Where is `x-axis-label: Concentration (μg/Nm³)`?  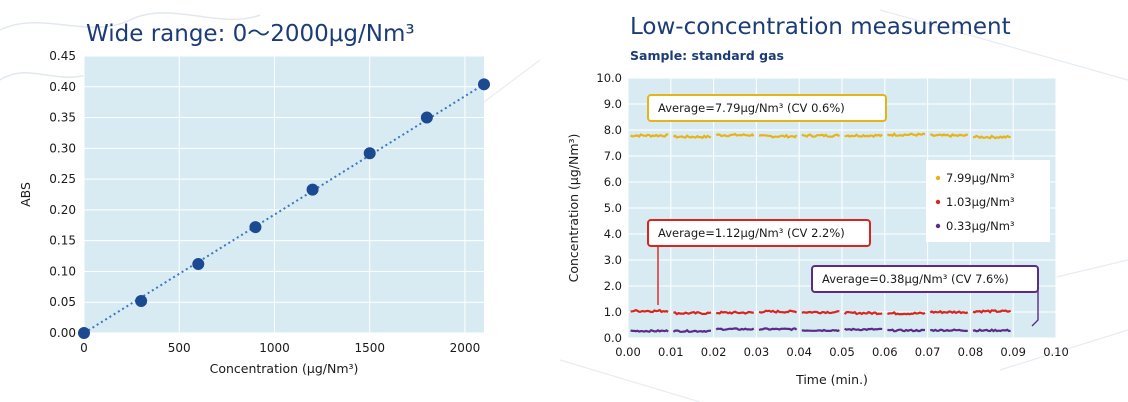 x-axis-label: Concentration (μg/Nm³) is located at coordinates (284, 368).